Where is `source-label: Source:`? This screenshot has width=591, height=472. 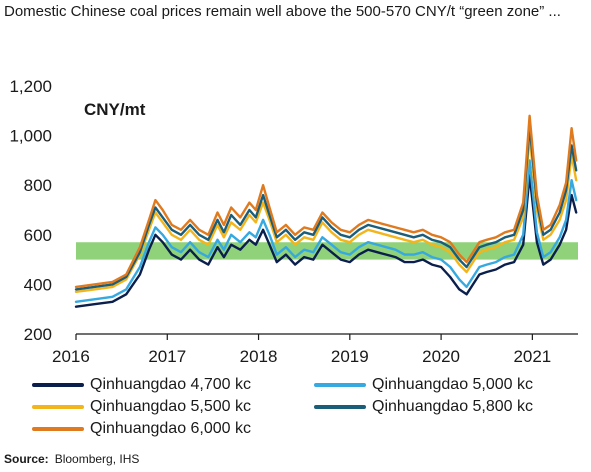
source-label: Source: is located at coordinates (26, 459).